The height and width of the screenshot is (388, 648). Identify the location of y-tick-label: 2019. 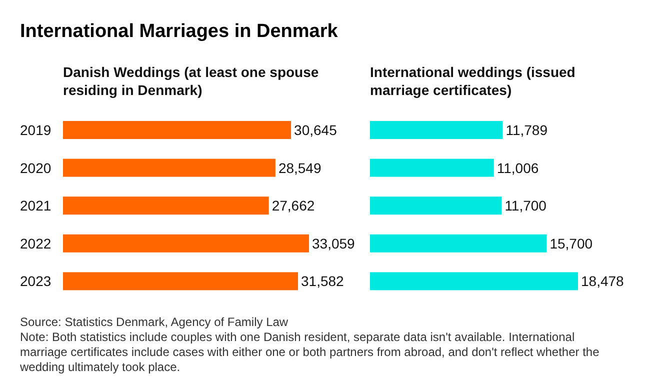
(36, 130).